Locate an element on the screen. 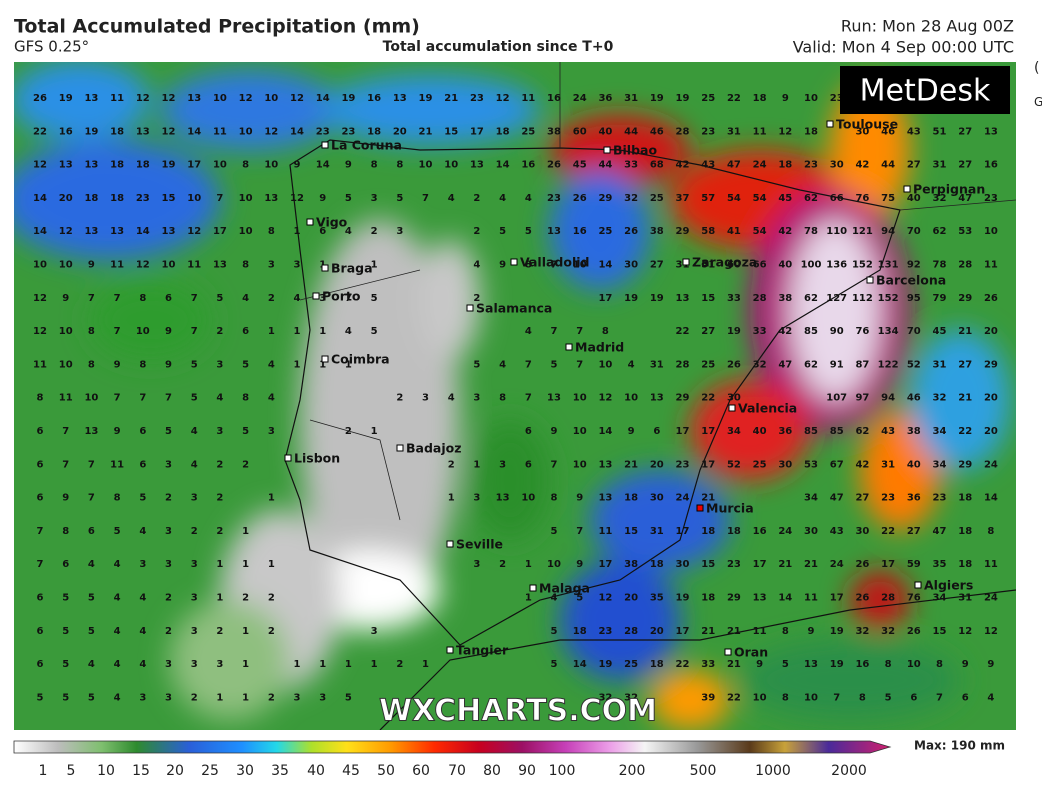 This screenshot has width=1042, height=787. colorbar-tick-label: 90 is located at coordinates (527, 771).